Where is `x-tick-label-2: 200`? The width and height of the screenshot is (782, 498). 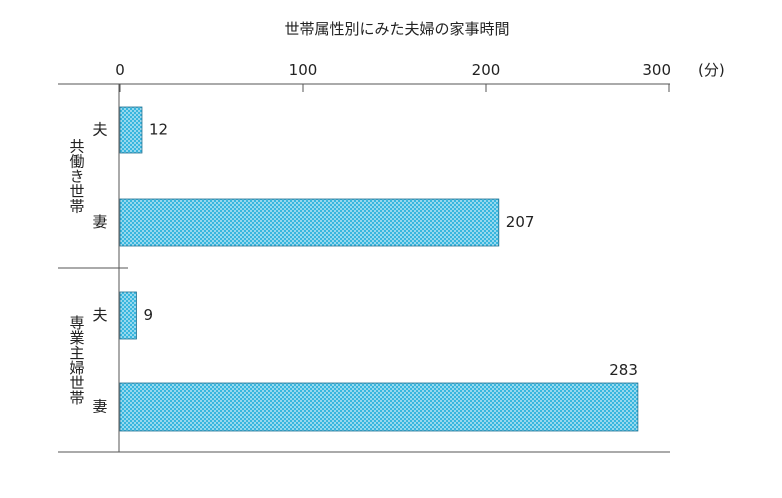
x-tick-label-2: 200 is located at coordinates (486, 70).